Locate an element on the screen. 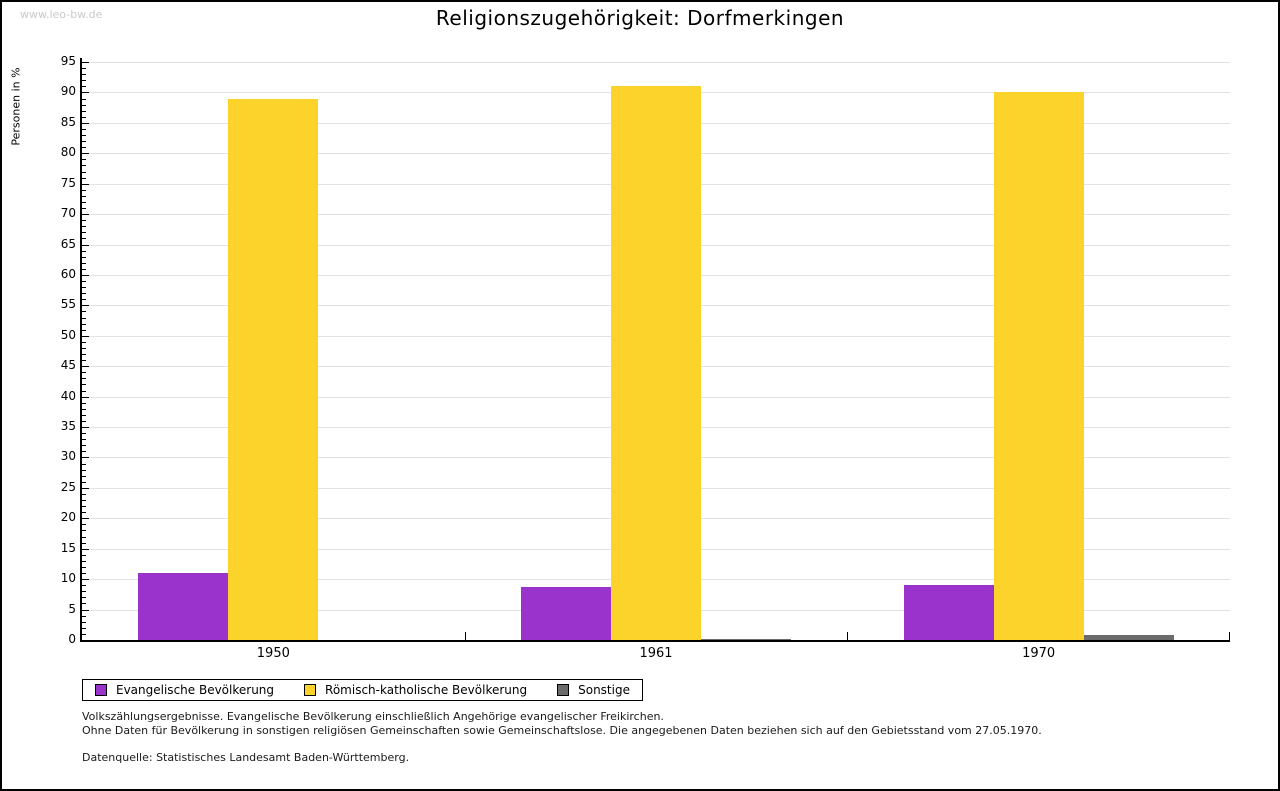 This screenshot has height=791, width=1280. y-tick-label-85: 85 is located at coordinates (68, 121).